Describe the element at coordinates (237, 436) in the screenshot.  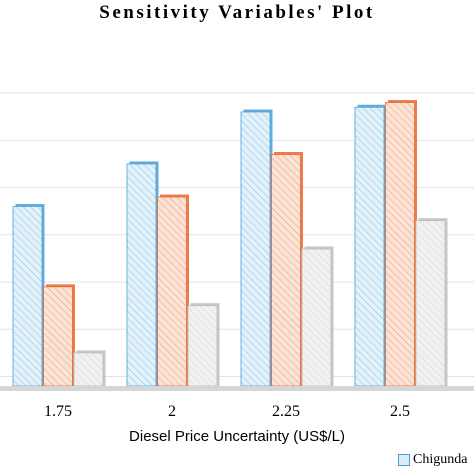
I see `x-axis-label: Diesel Price Uncertainty (US$/L)` at that location.